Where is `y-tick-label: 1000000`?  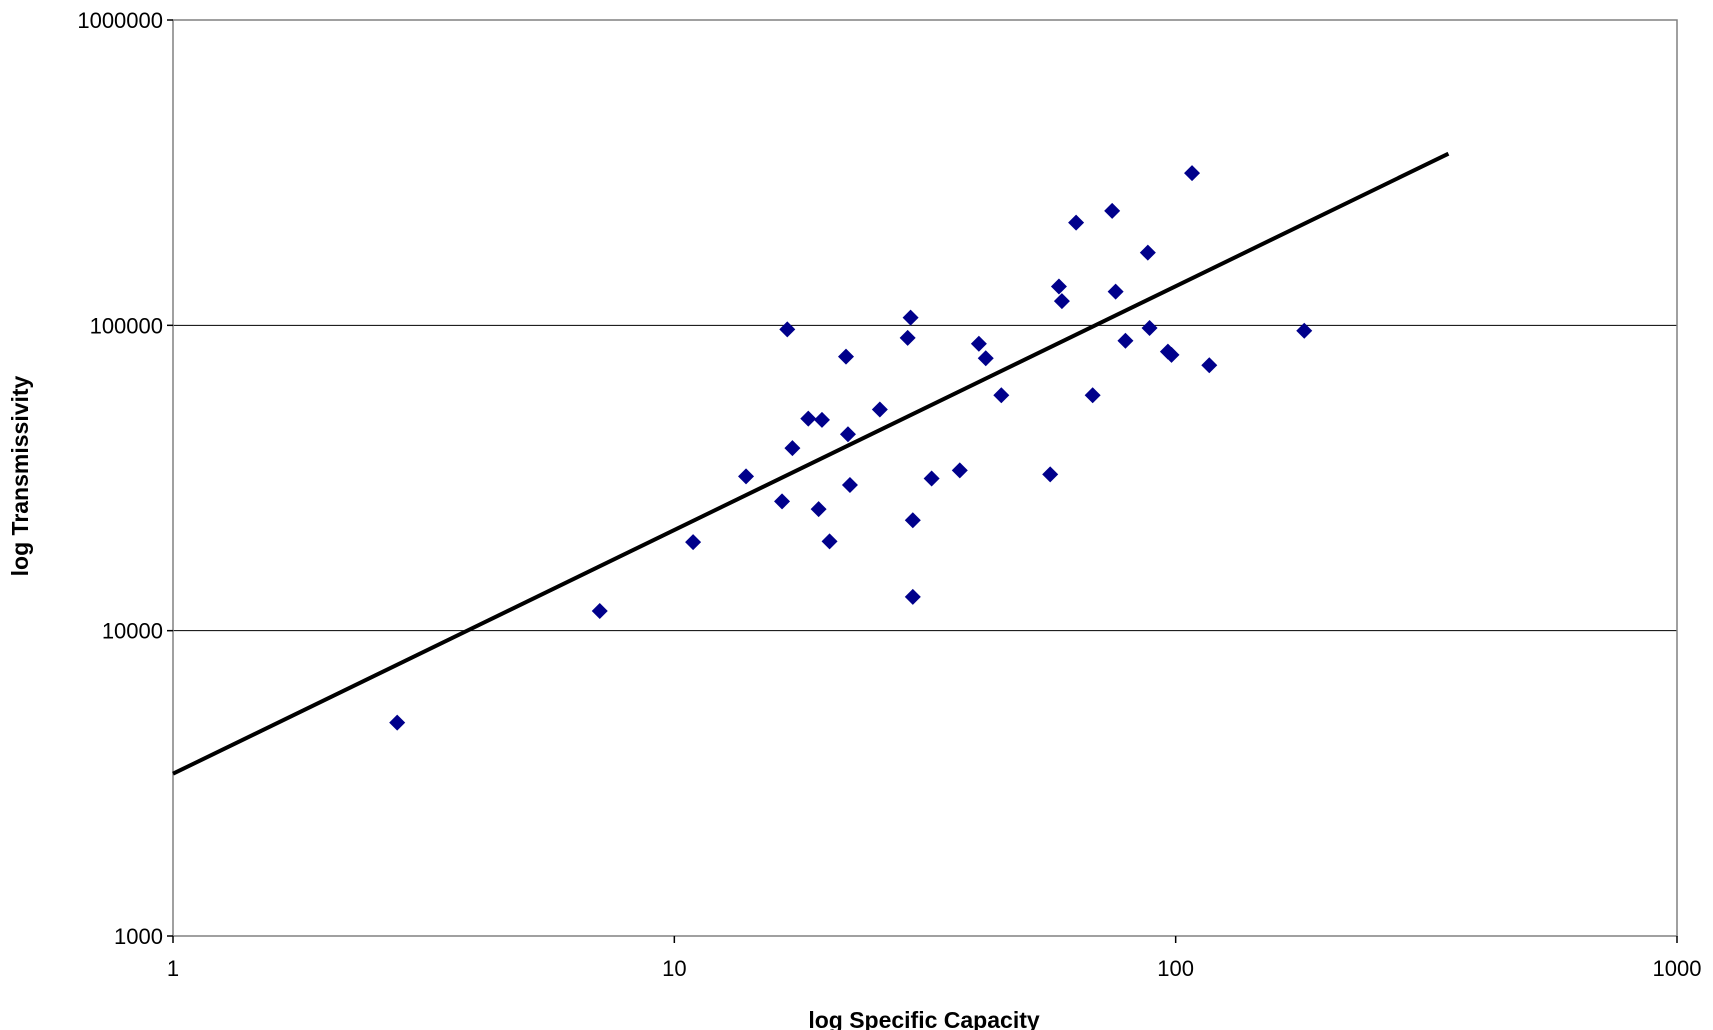 y-tick-label: 1000000 is located at coordinates (120, 20).